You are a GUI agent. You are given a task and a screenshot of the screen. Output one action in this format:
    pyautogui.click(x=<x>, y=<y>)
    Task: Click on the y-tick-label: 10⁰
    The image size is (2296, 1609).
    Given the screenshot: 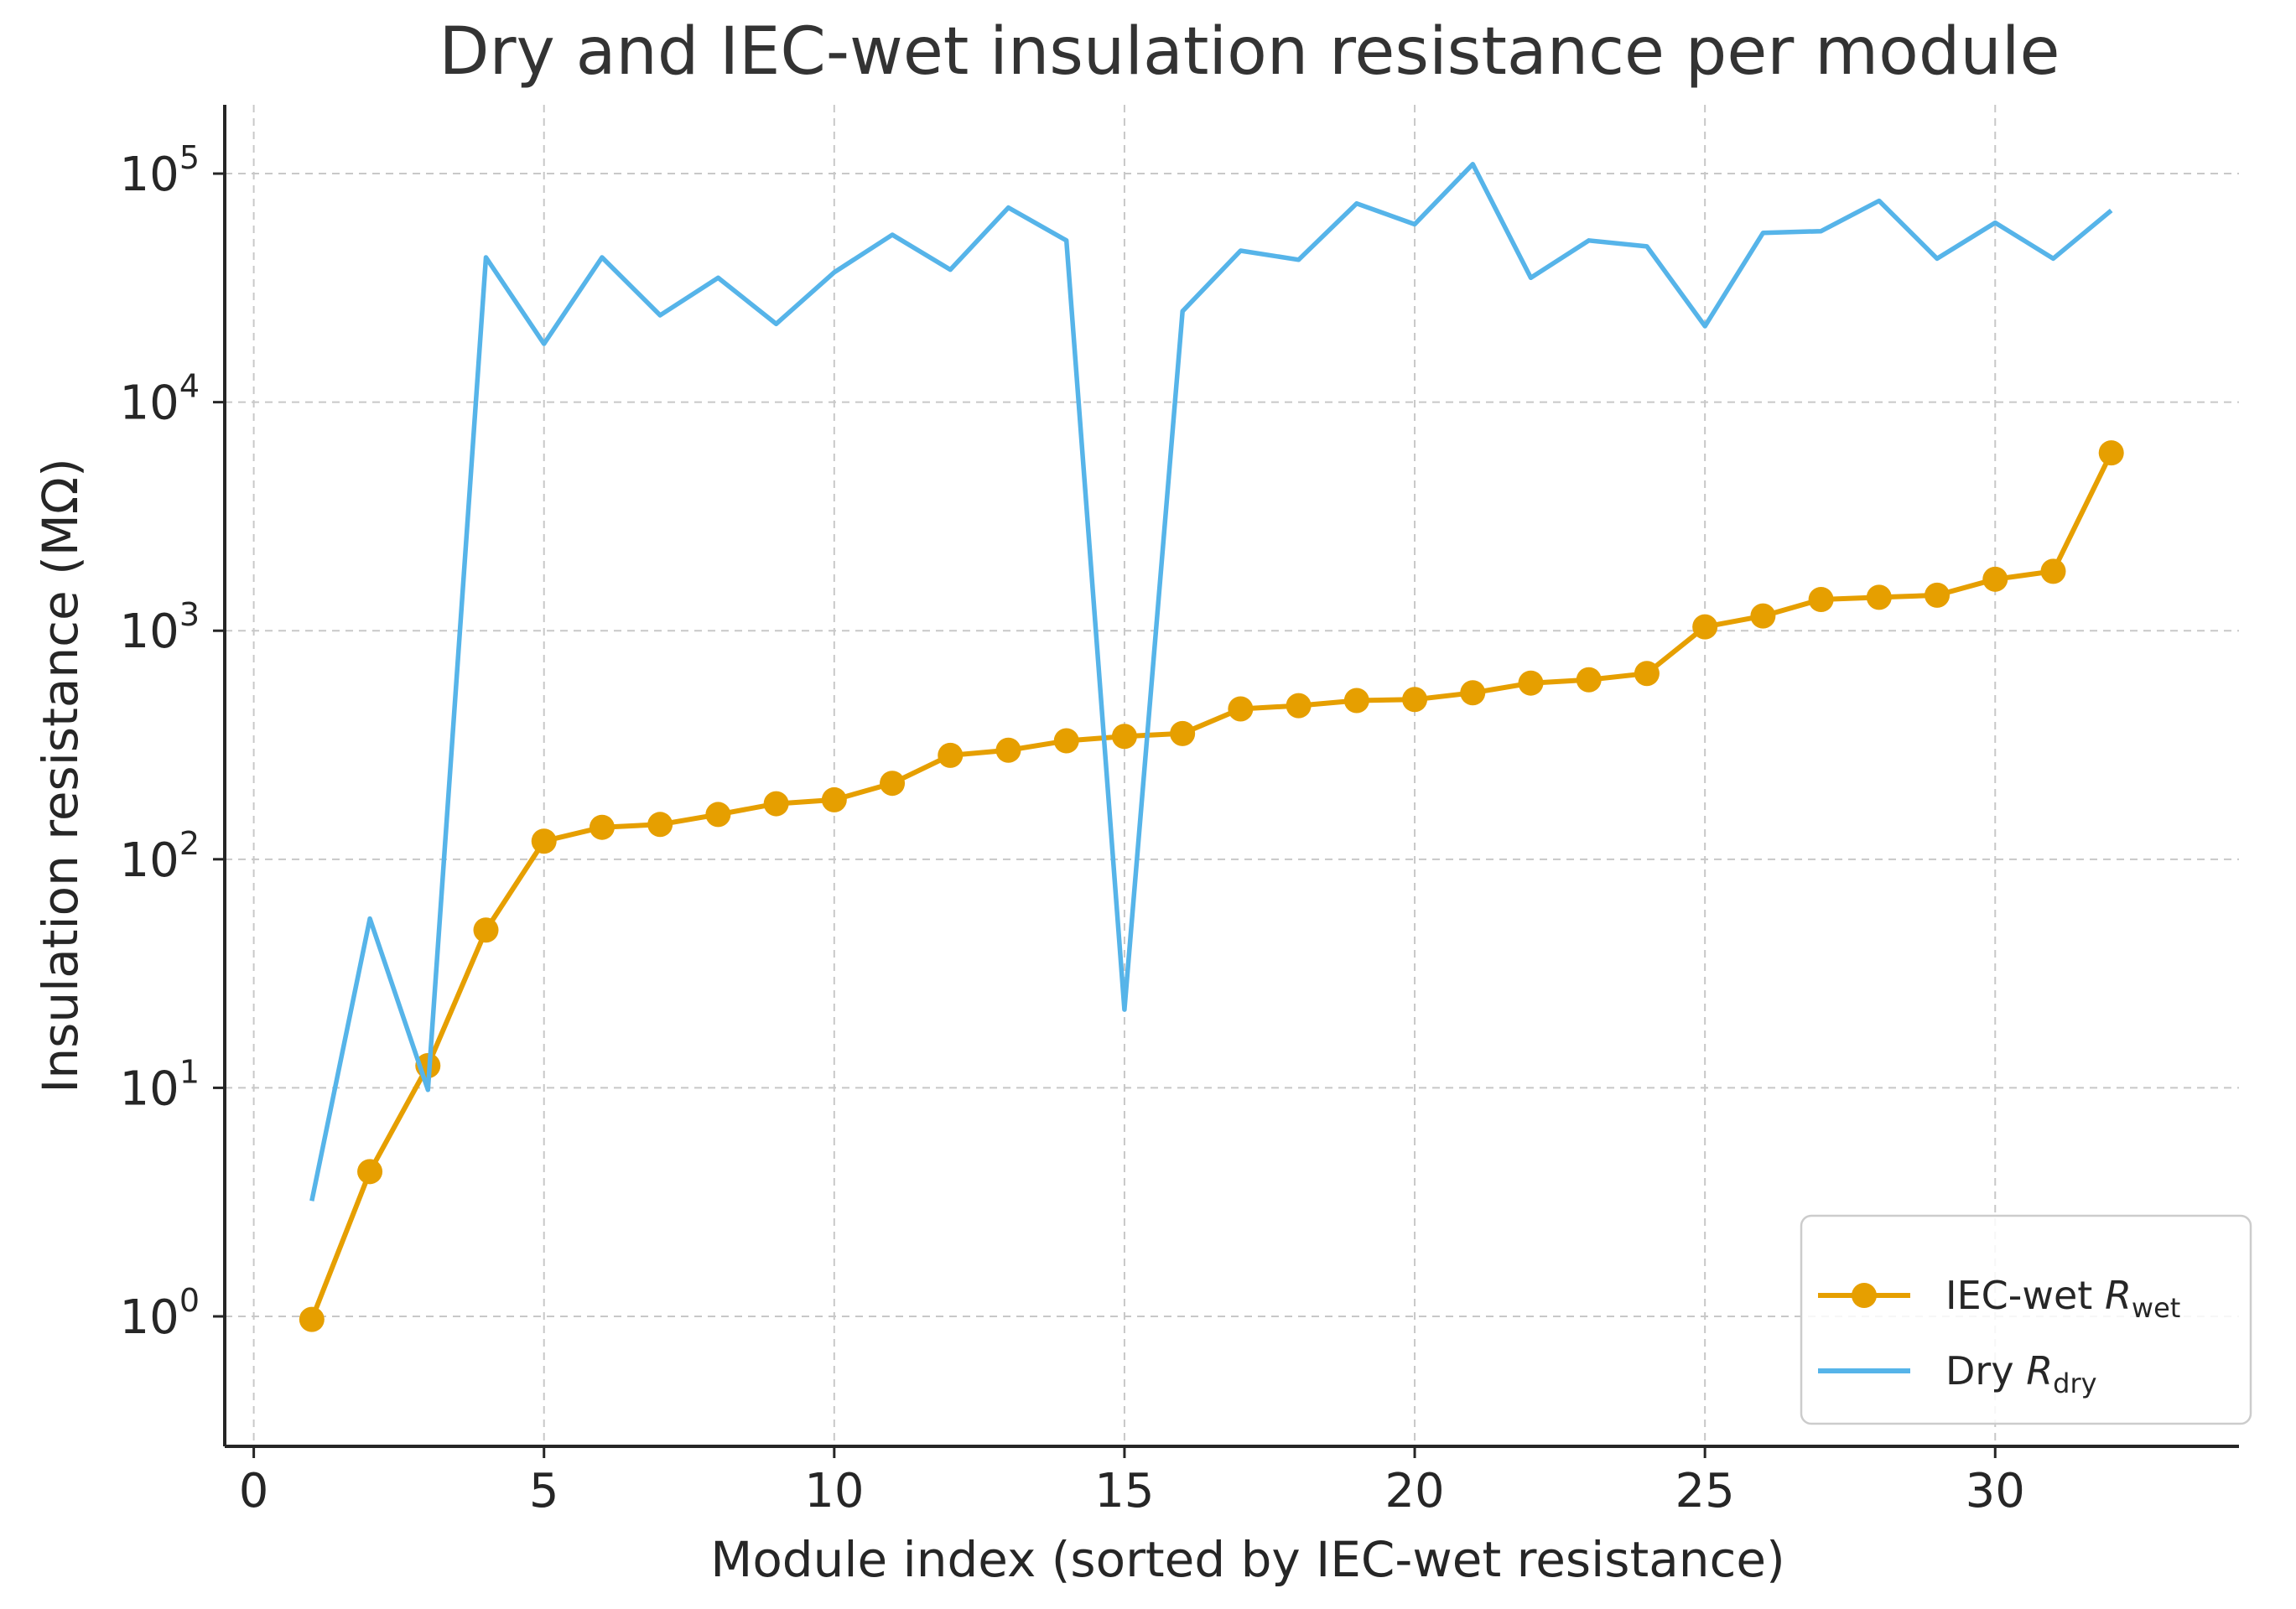 What is the action you would take?
    pyautogui.click(x=160, y=1313)
    